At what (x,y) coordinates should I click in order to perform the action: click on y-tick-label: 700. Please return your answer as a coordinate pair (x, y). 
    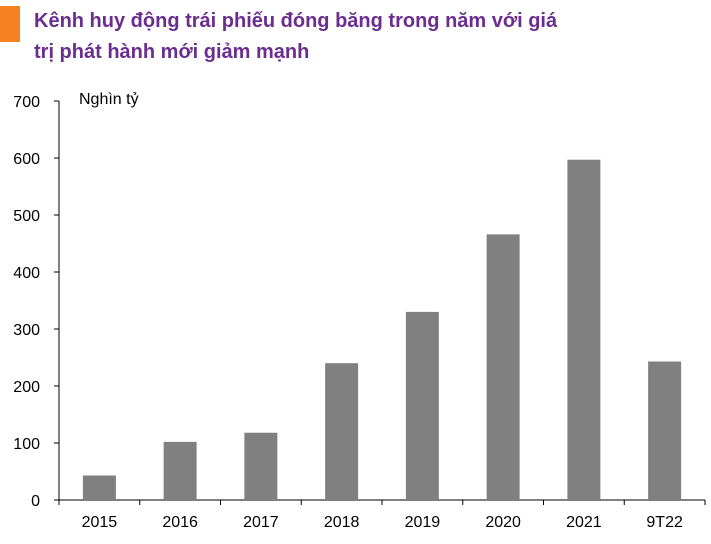
    Looking at the image, I should click on (26, 102).